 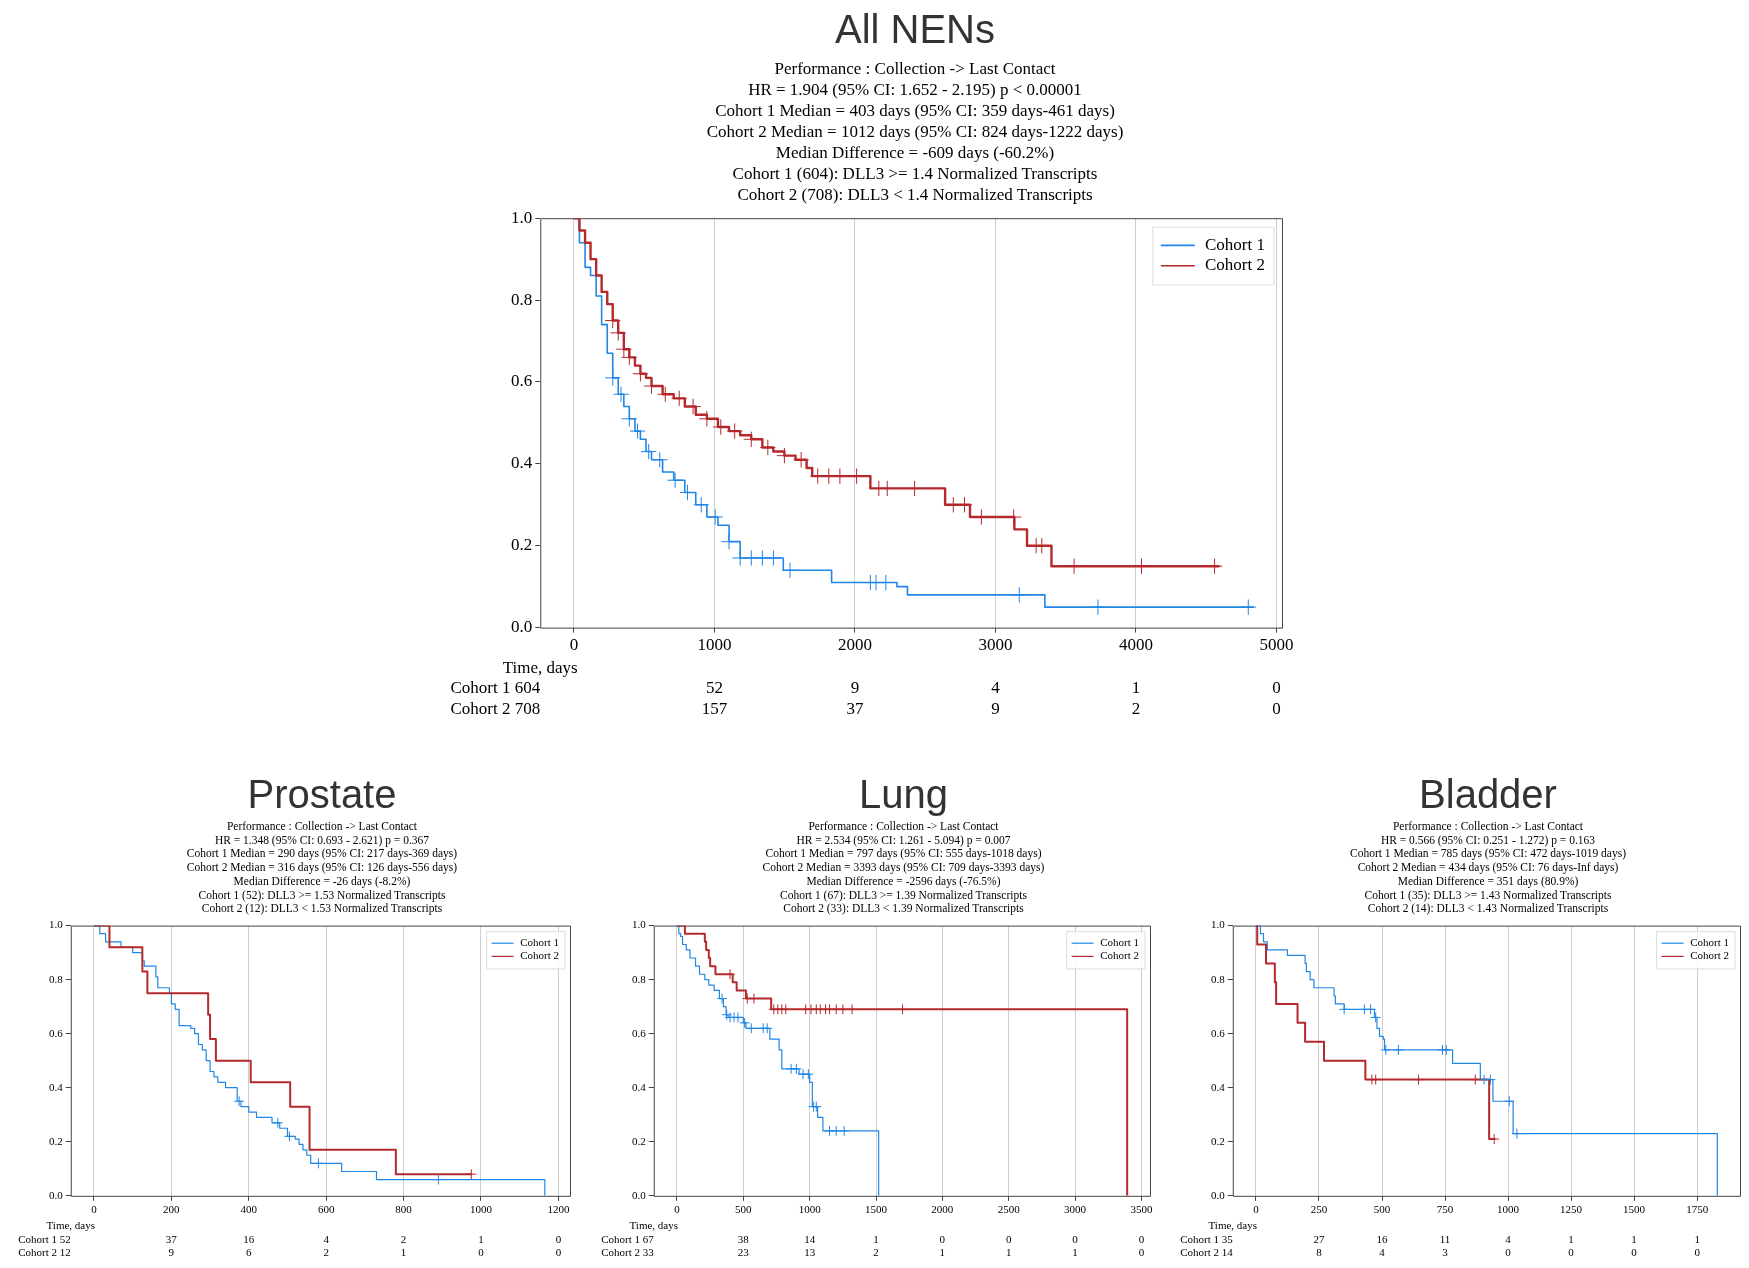 What do you see at coordinates (1440, 1251) in the screenshot?
I see `text: Cohort 2 14 8 4 3 0 0 0 0` at bounding box center [1440, 1251].